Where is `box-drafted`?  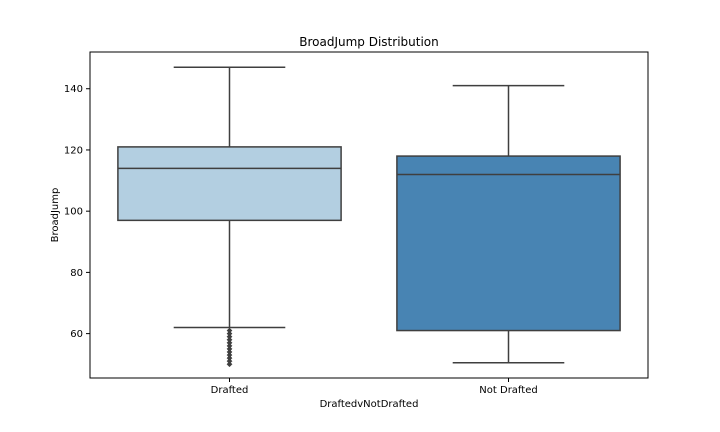 box-drafted is located at coordinates (229, 184).